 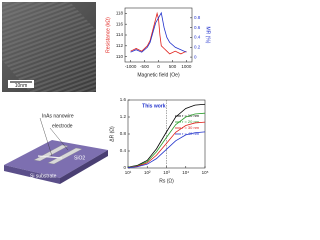 What do you see at coordinates (158, 75) in the screenshot?
I see `x-axis-label: Magnetic field (Oe)` at bounding box center [158, 75].